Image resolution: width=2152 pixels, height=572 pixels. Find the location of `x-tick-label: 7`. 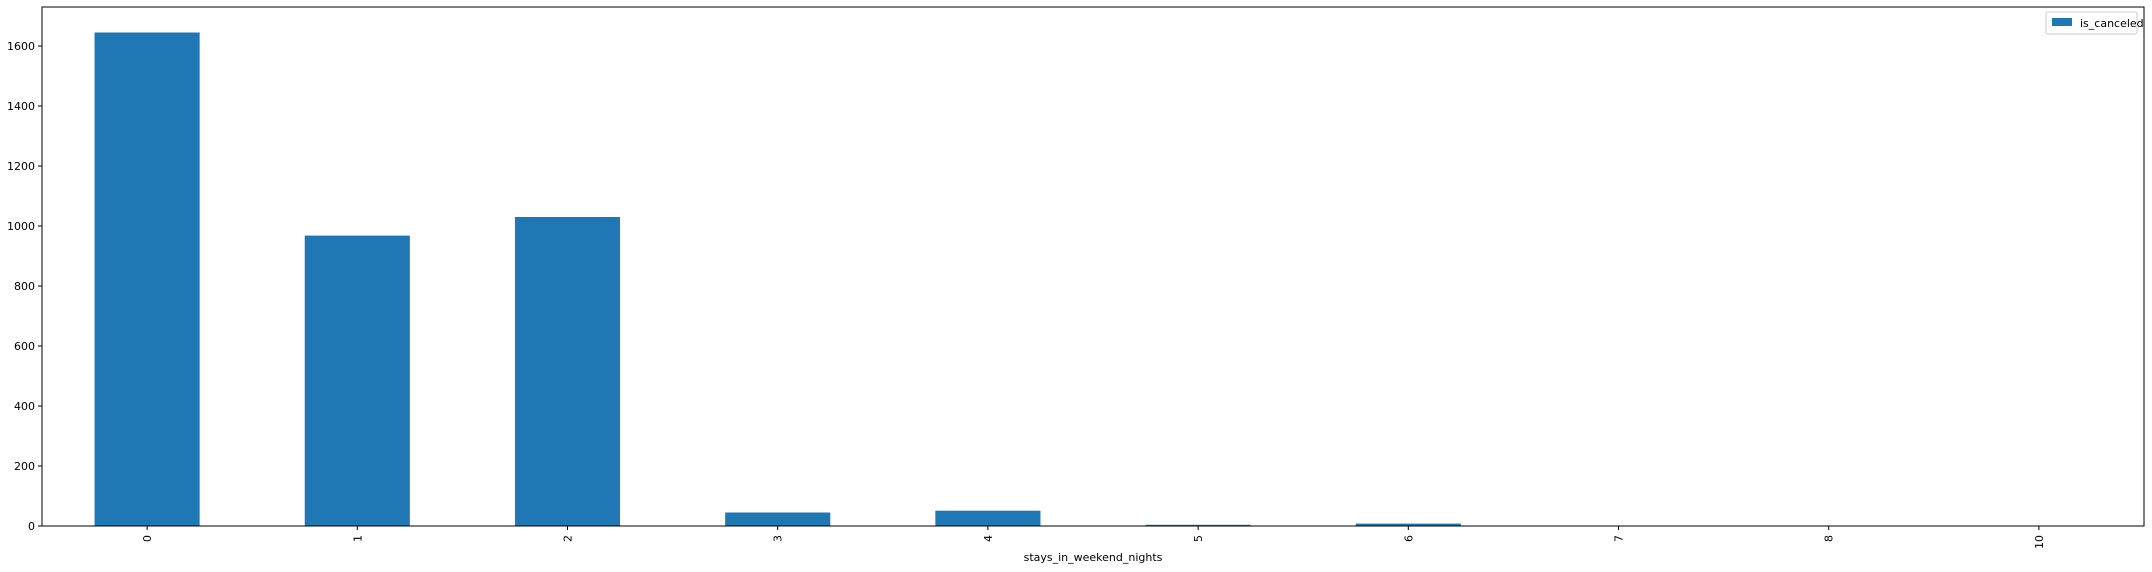

x-tick-label: 7 is located at coordinates (1619, 538).